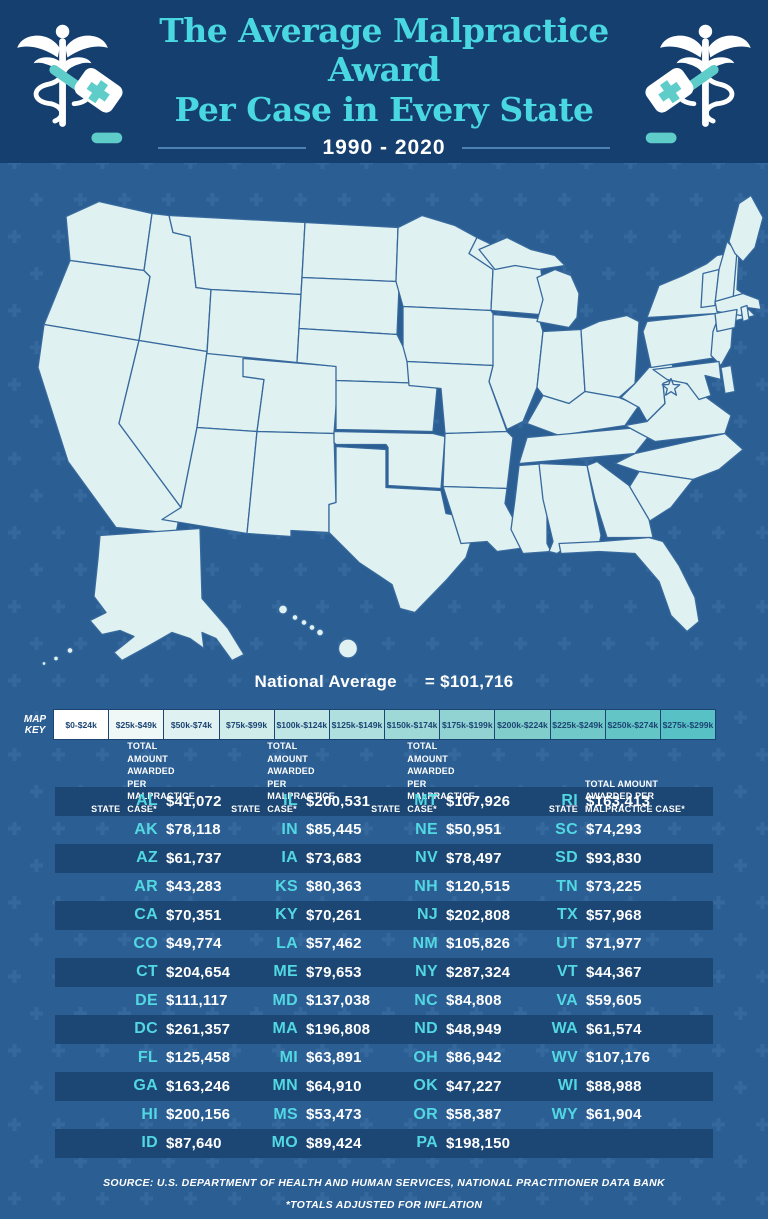 The height and width of the screenshot is (1219, 768). I want to click on table-cell-group: NE $50,951, so click(418, 830).